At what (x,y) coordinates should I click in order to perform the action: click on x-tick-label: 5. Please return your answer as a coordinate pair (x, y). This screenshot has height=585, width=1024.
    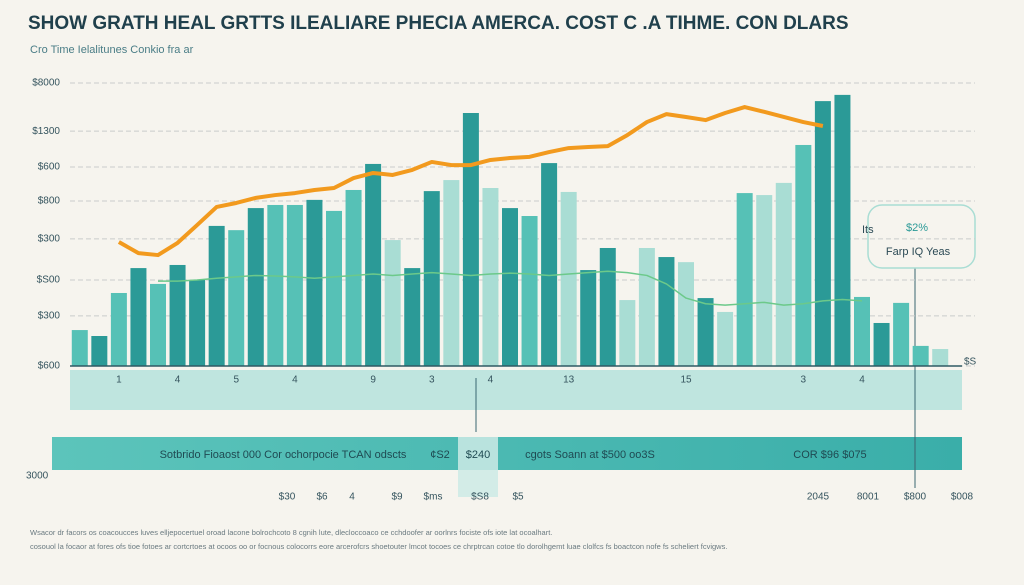
    Looking at the image, I should click on (236, 380).